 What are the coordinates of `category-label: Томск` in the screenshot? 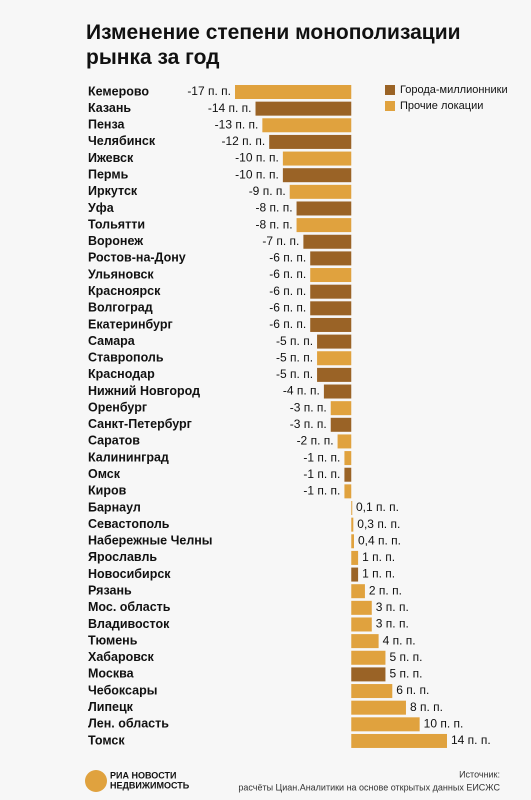 It's located at (106, 740).